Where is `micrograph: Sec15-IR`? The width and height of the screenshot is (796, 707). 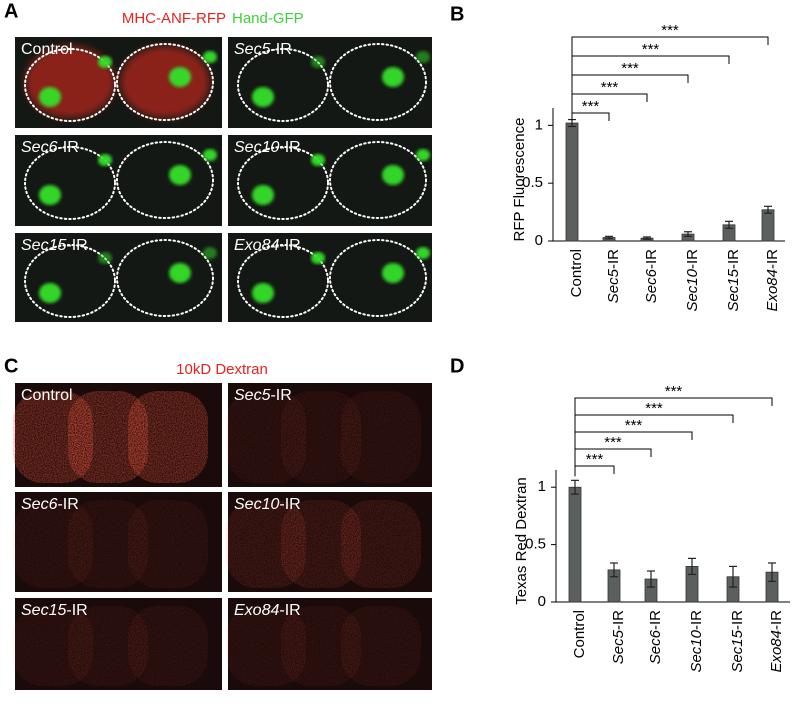 micrograph: Sec15-IR is located at coordinates (118, 277).